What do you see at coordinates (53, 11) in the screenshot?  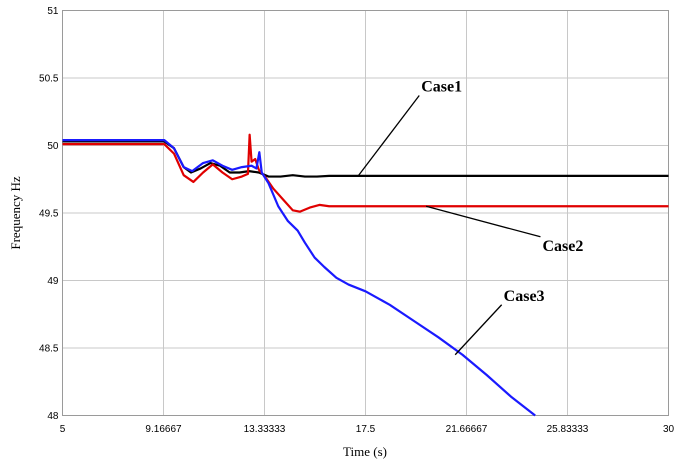 I see `y-tick-label: 51` at bounding box center [53, 11].